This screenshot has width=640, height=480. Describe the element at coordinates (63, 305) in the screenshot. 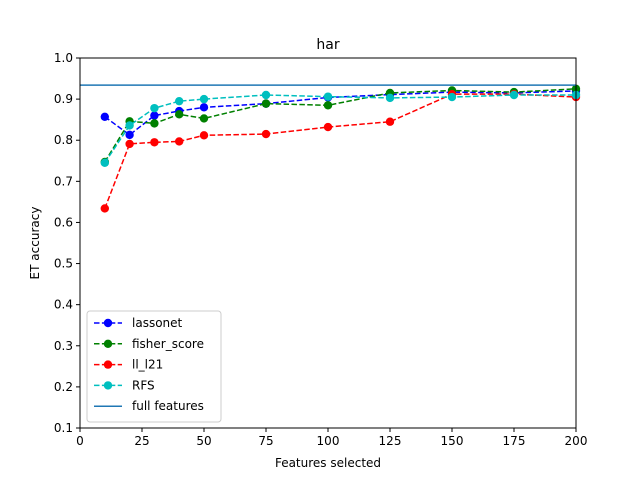

I see `y-tick-label: 0.4` at that location.